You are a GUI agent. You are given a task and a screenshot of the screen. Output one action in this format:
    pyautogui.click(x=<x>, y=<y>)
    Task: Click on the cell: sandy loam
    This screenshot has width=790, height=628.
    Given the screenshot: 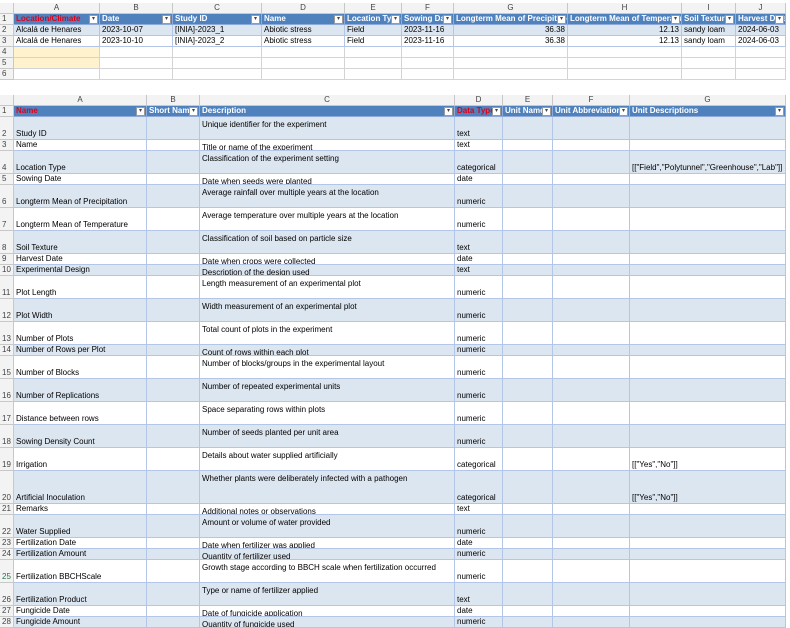 What is the action you would take?
    pyautogui.click(x=709, y=41)
    